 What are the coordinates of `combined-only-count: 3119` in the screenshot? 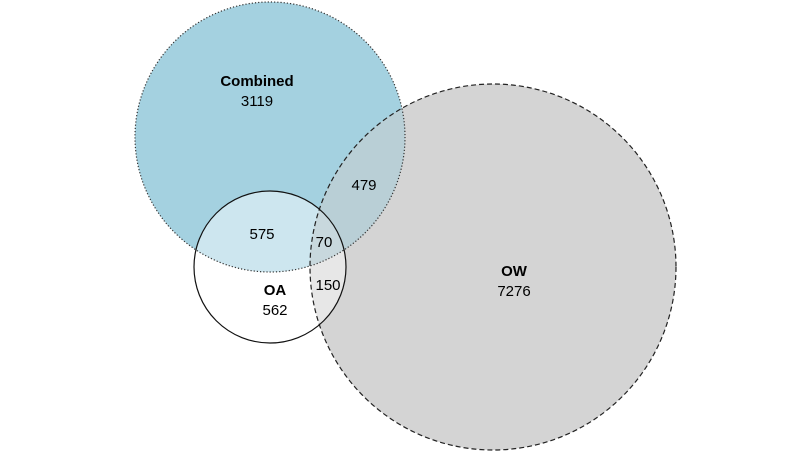 It's located at (257, 101).